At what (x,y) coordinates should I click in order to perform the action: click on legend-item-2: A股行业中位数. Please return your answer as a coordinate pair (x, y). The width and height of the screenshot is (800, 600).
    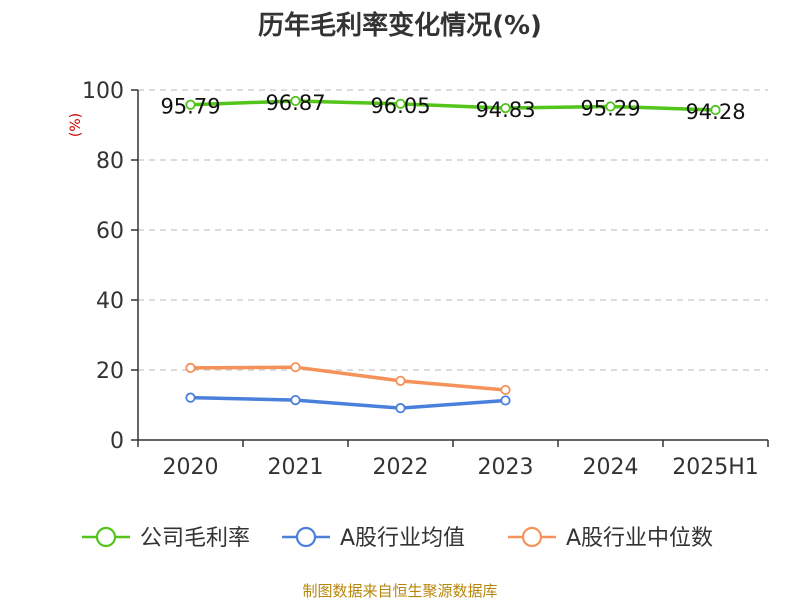
    Looking at the image, I should click on (610, 538).